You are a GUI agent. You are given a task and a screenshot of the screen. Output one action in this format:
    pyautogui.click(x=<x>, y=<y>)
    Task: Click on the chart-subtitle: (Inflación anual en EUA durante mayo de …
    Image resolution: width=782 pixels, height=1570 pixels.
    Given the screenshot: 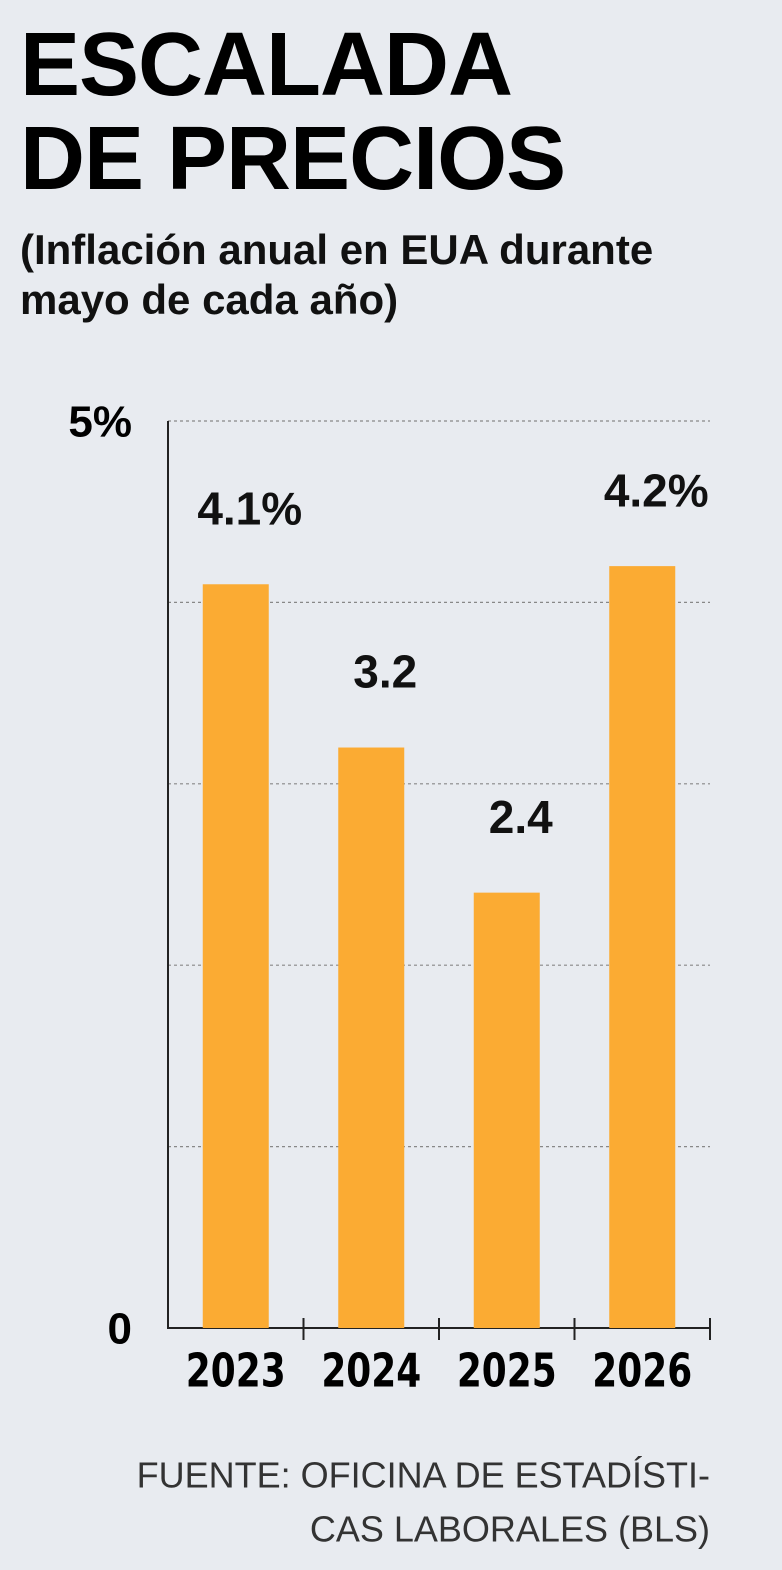 What is the action you would take?
    pyautogui.click(x=337, y=274)
    